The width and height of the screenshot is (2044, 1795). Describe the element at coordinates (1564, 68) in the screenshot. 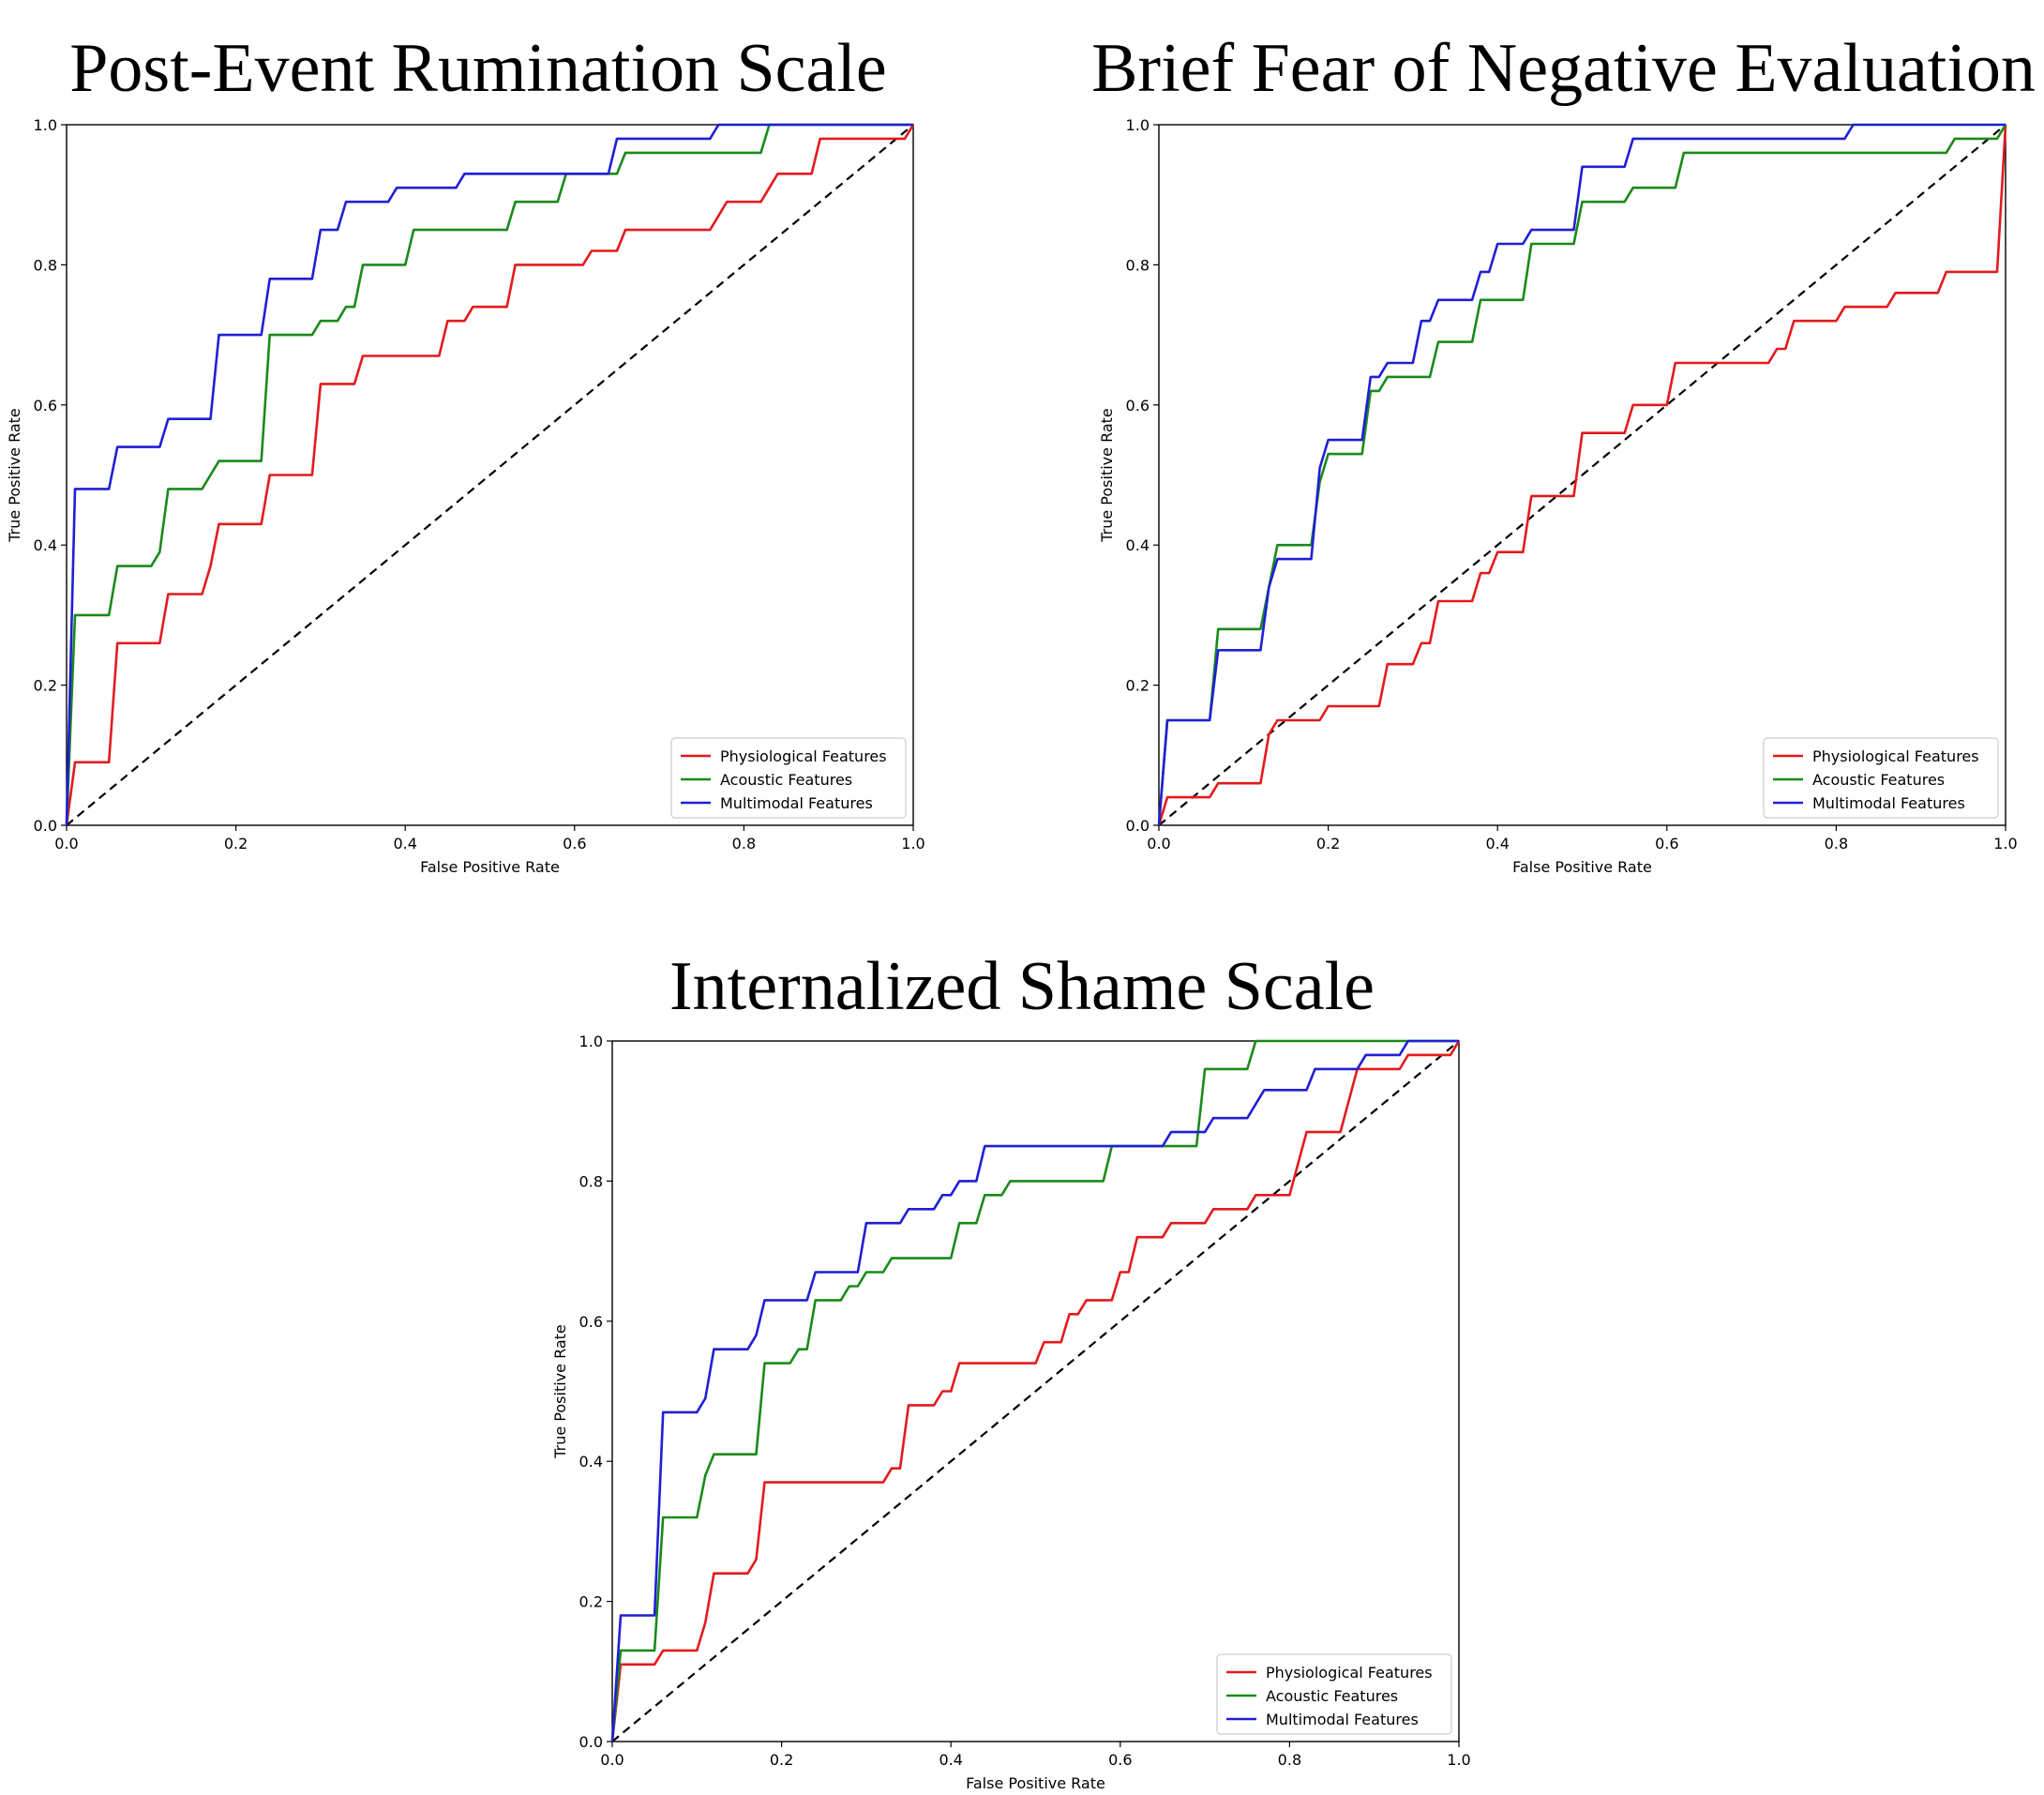

I see `chart-title-brief-fear-negative-evaluation: Brief Fear of Negative Evaluation` at that location.